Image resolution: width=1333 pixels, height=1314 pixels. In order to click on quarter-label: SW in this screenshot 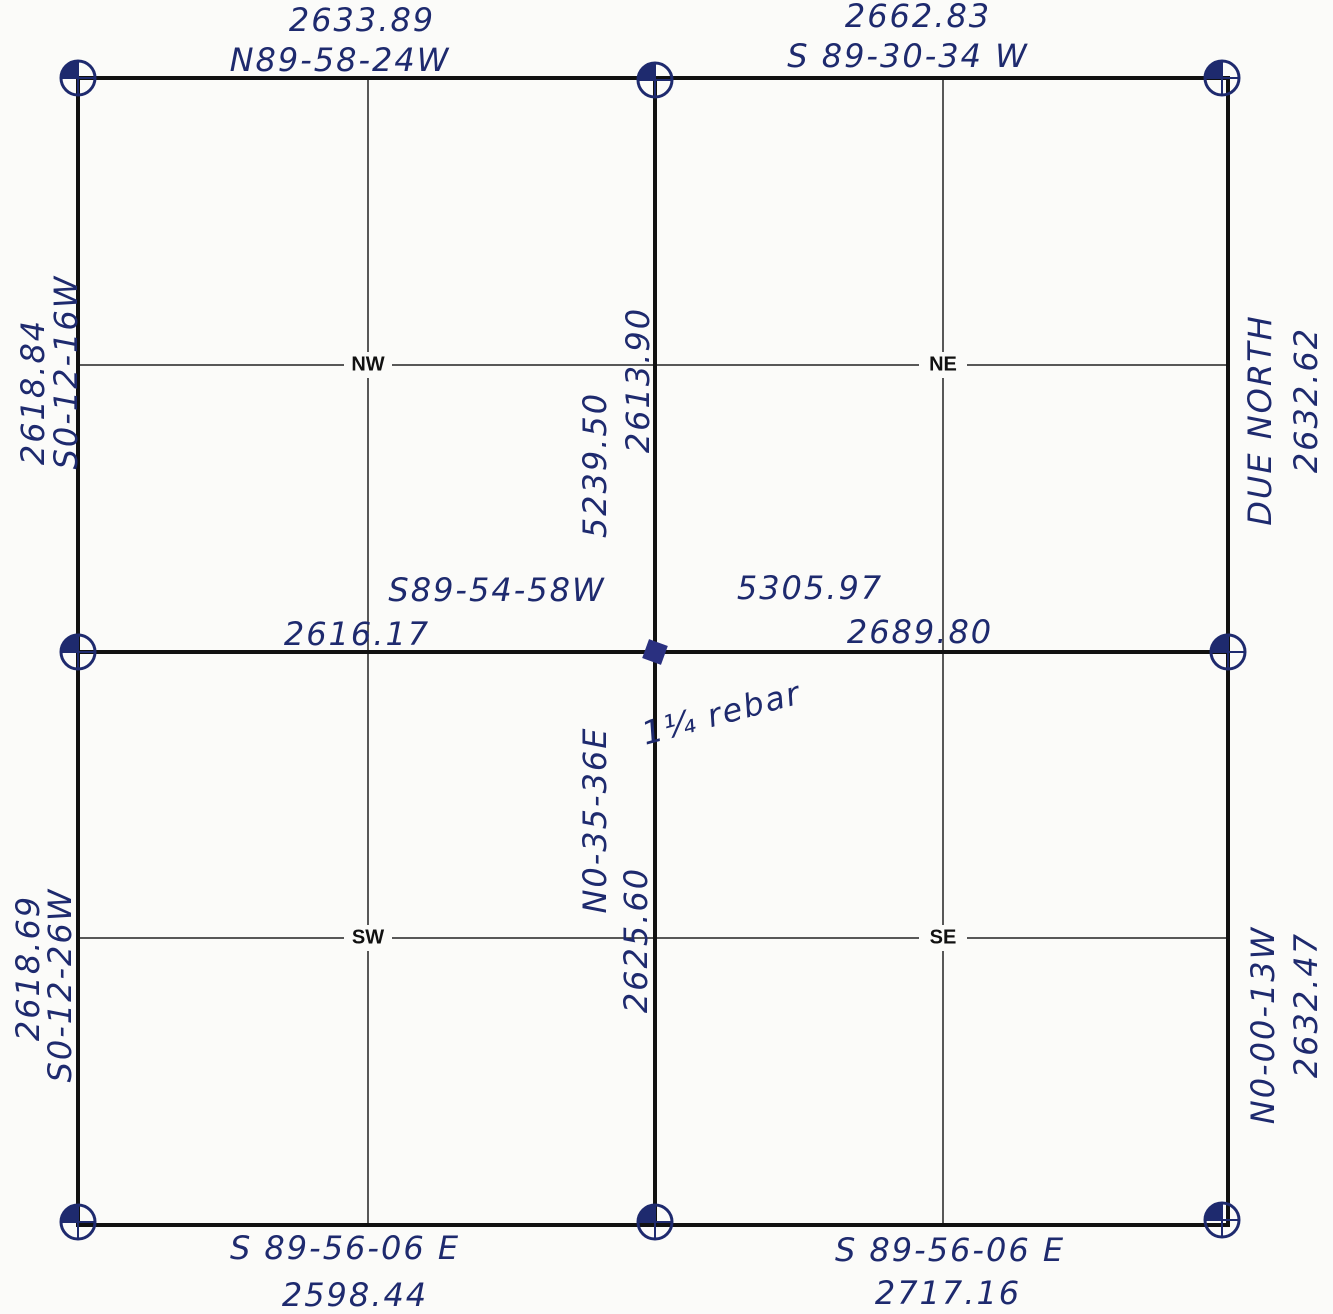, I will do `click(368, 937)`.